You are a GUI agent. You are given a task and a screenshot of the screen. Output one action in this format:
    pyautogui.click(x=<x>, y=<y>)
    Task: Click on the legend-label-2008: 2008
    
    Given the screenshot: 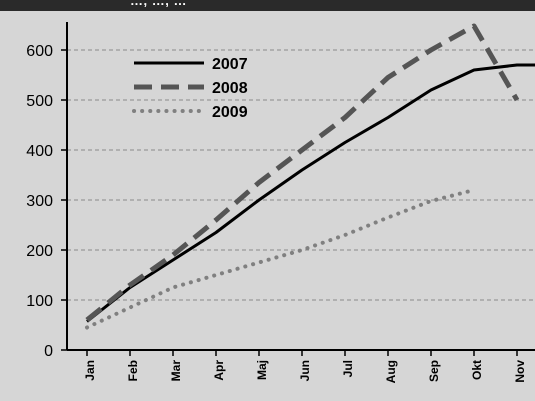 What is the action you would take?
    pyautogui.click(x=230, y=88)
    